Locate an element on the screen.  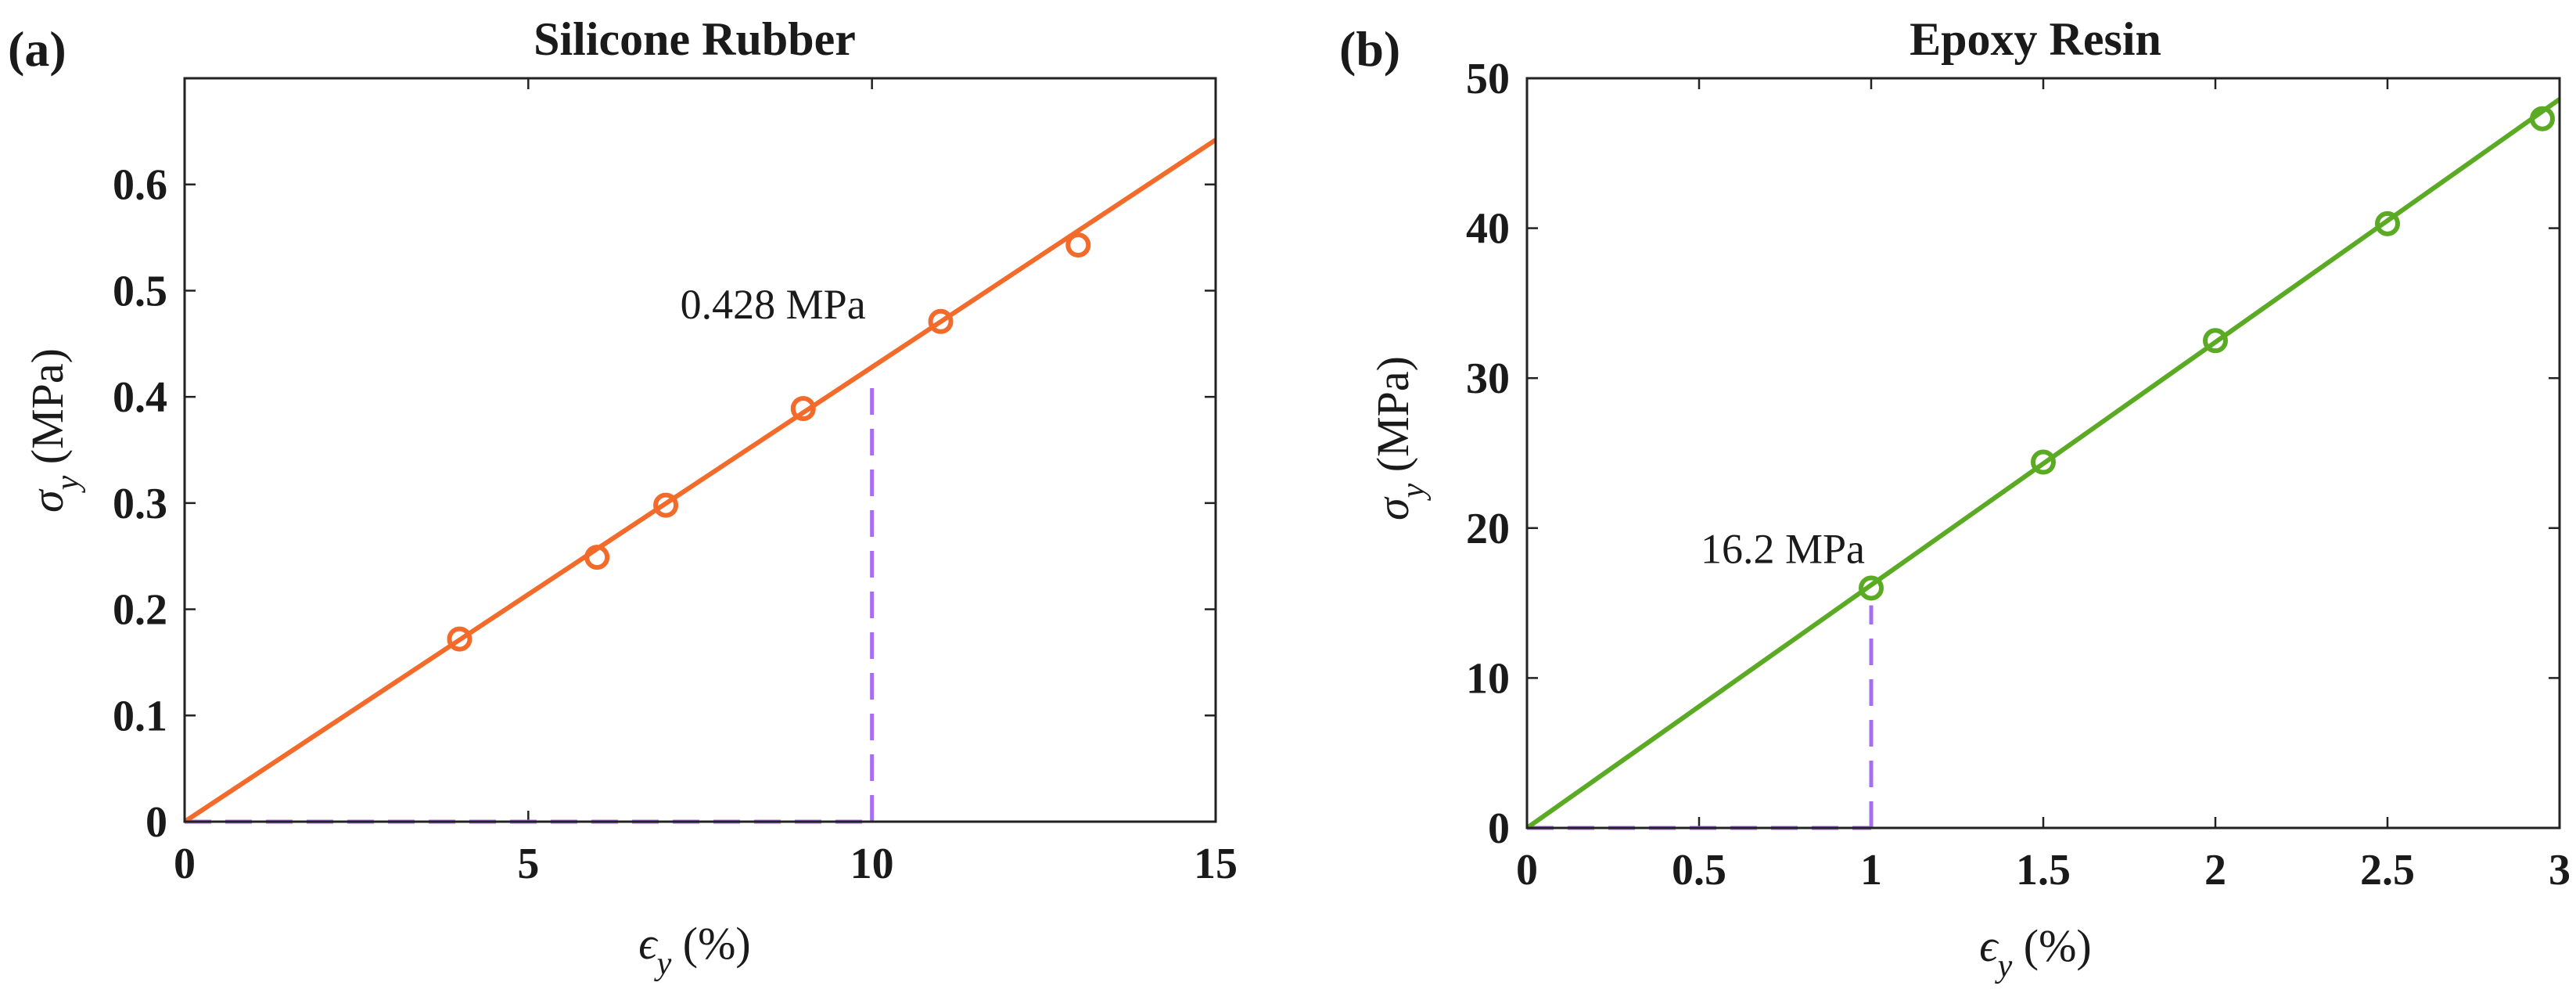
y-tick-label: 40 is located at coordinates (1488, 229).